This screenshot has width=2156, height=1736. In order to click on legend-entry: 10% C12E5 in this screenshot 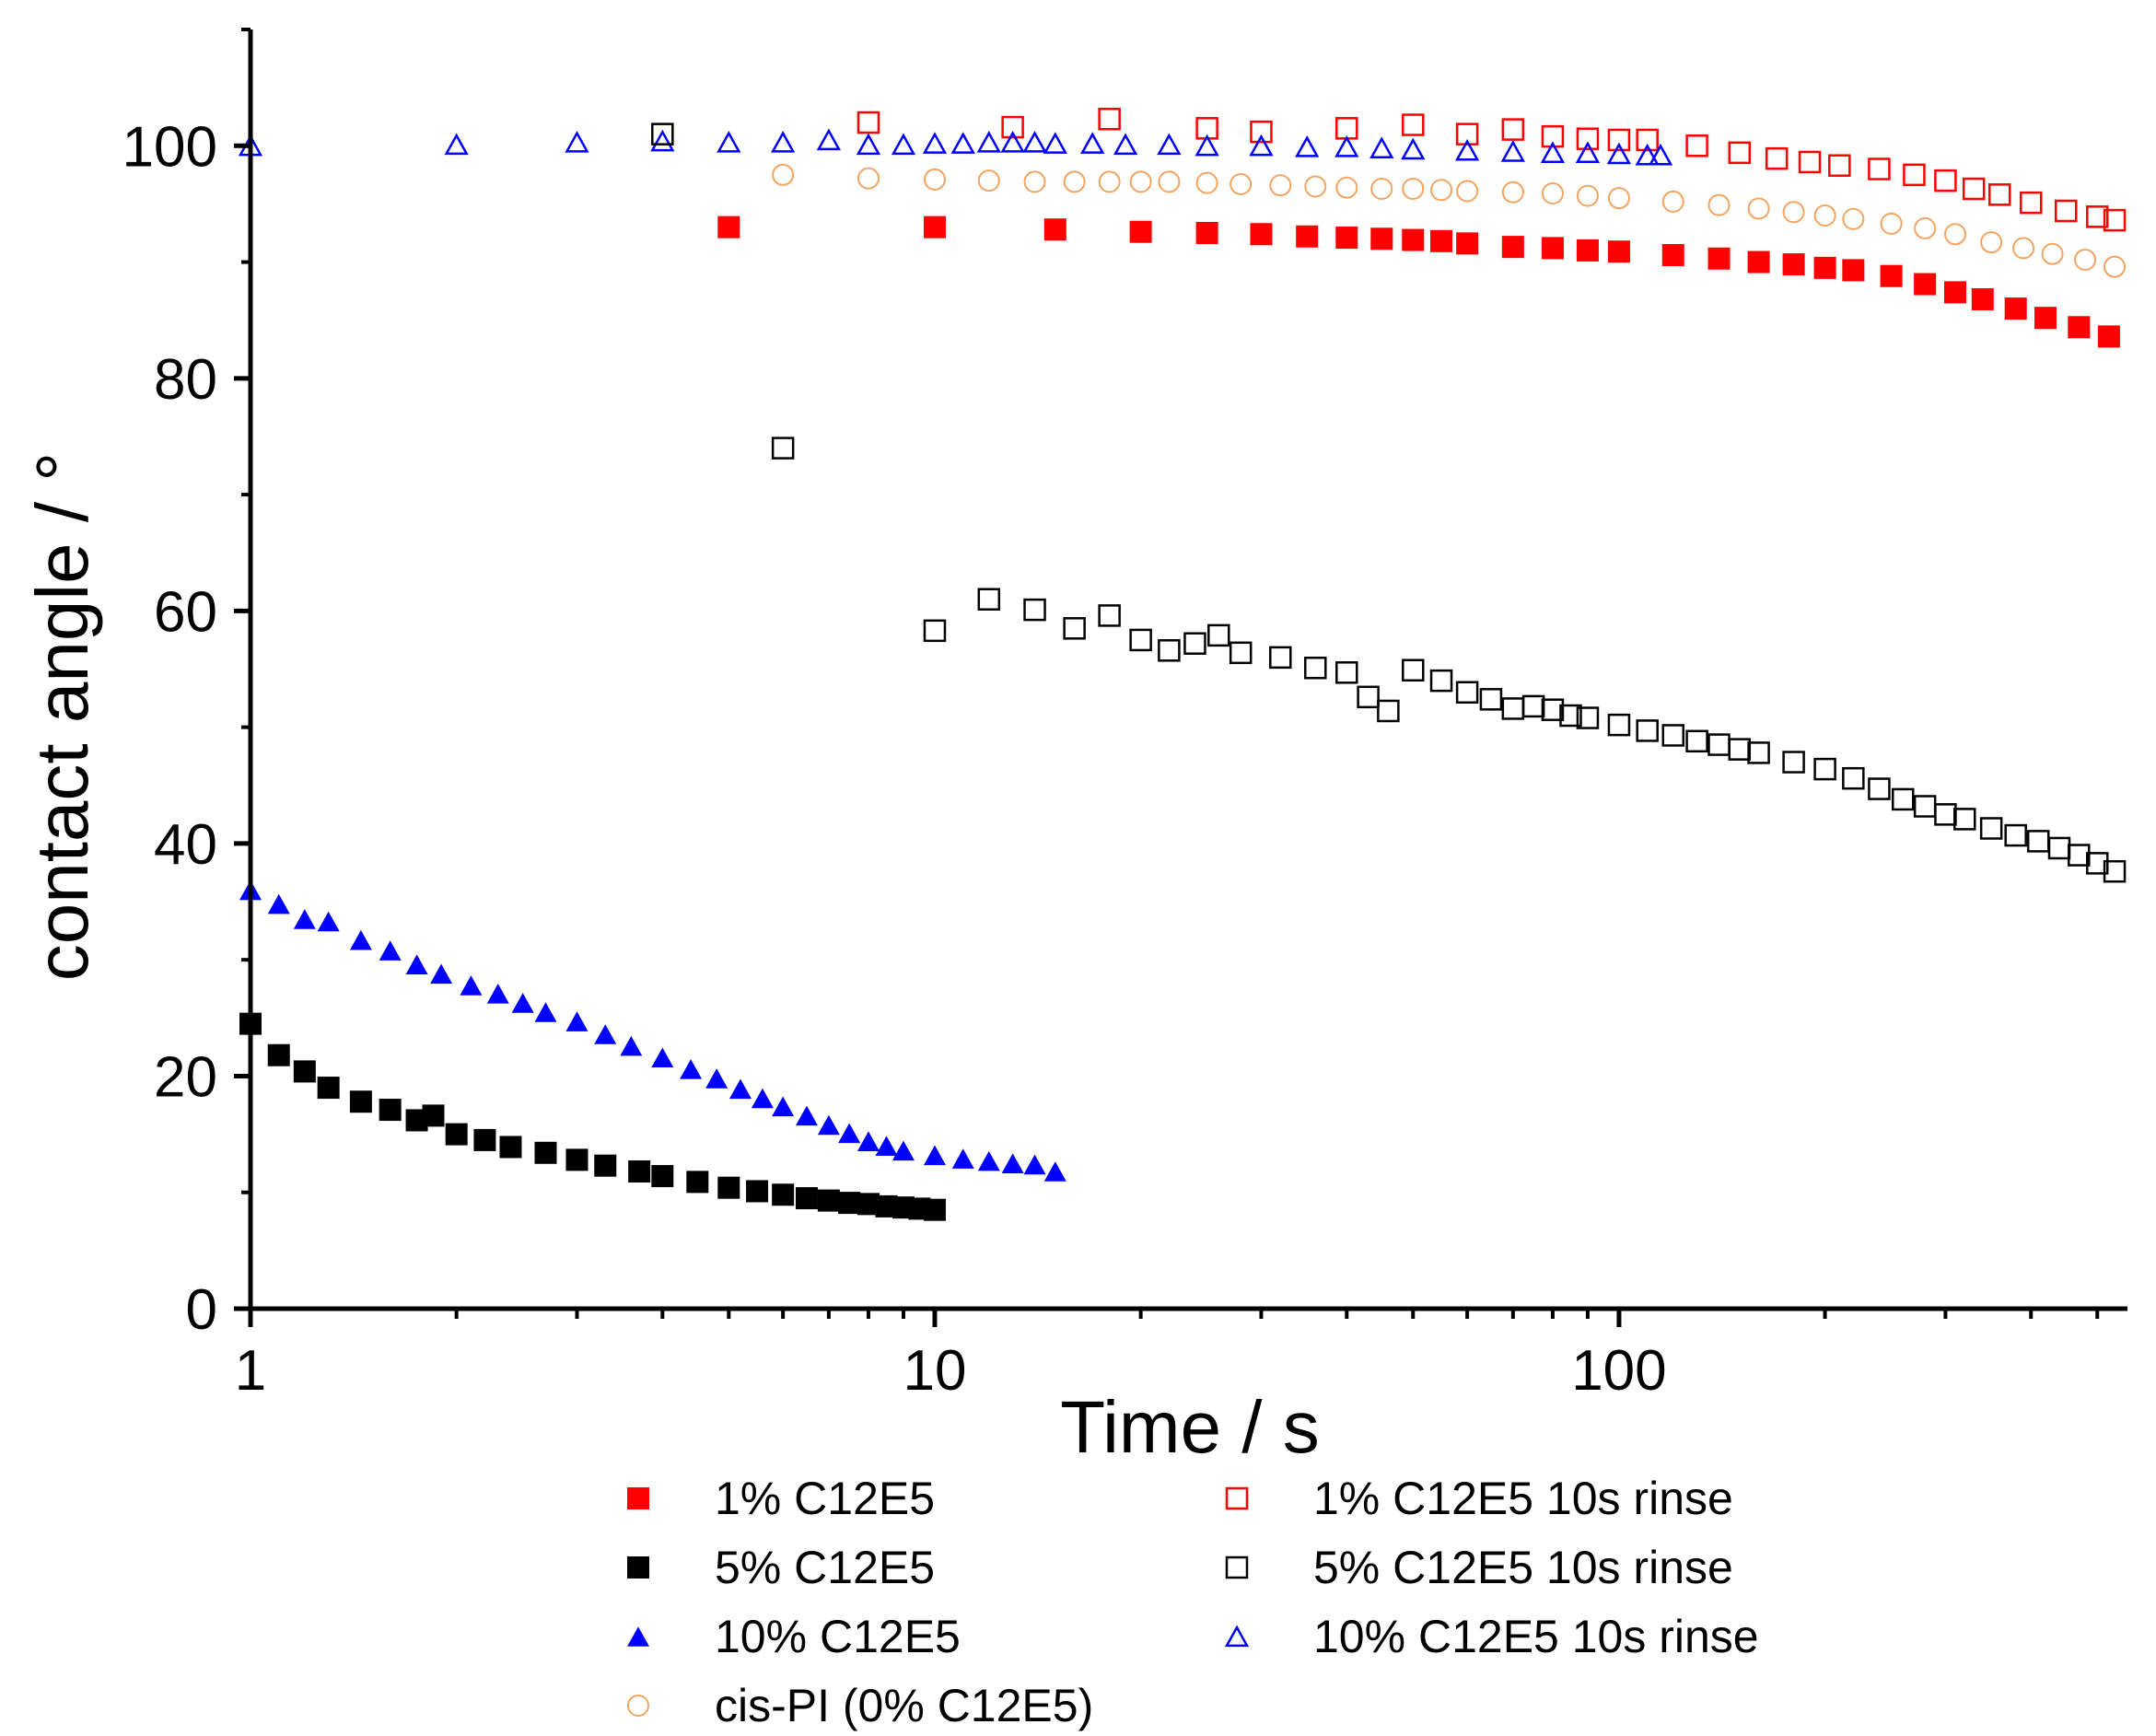, I will do `click(794, 1636)`.